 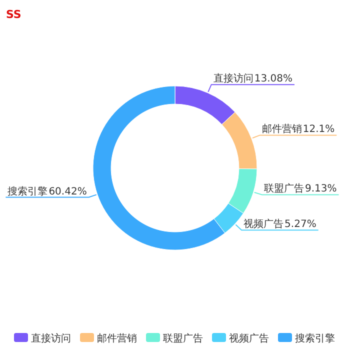 I want to click on slice-label: 搜索引擎, so click(x=28, y=191).